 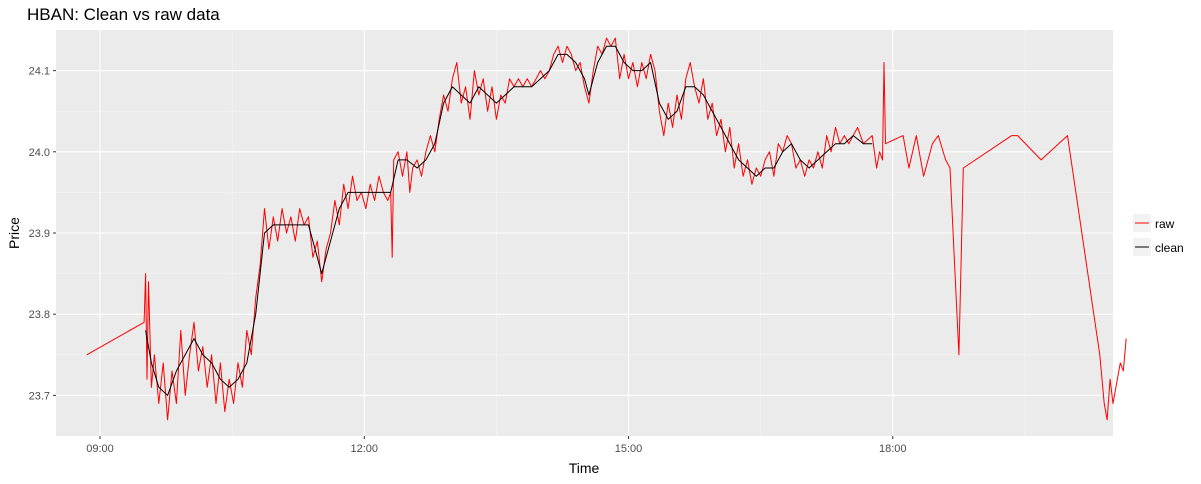 What do you see at coordinates (1165, 224) in the screenshot?
I see `legend-label-raw: raw` at bounding box center [1165, 224].